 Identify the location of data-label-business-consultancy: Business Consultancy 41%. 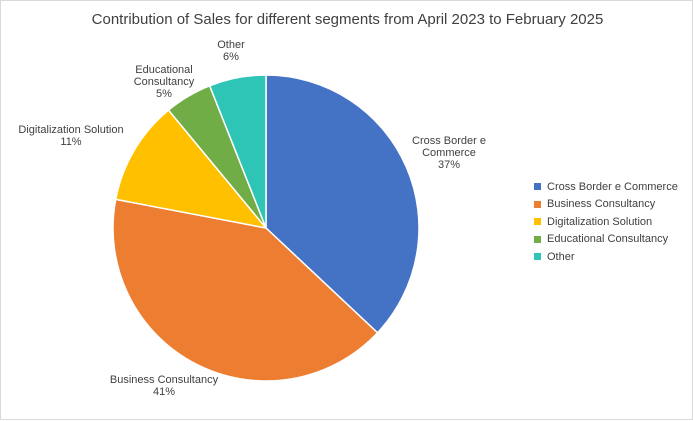
(164, 386).